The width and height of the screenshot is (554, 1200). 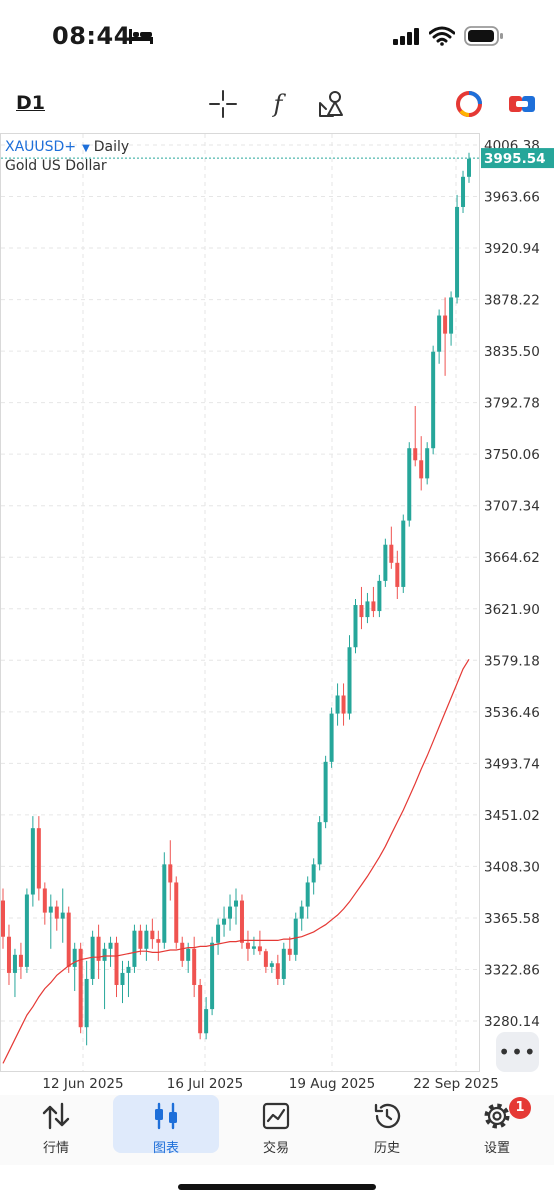 I want to click on crosshair-icon, so click(x=223, y=104).